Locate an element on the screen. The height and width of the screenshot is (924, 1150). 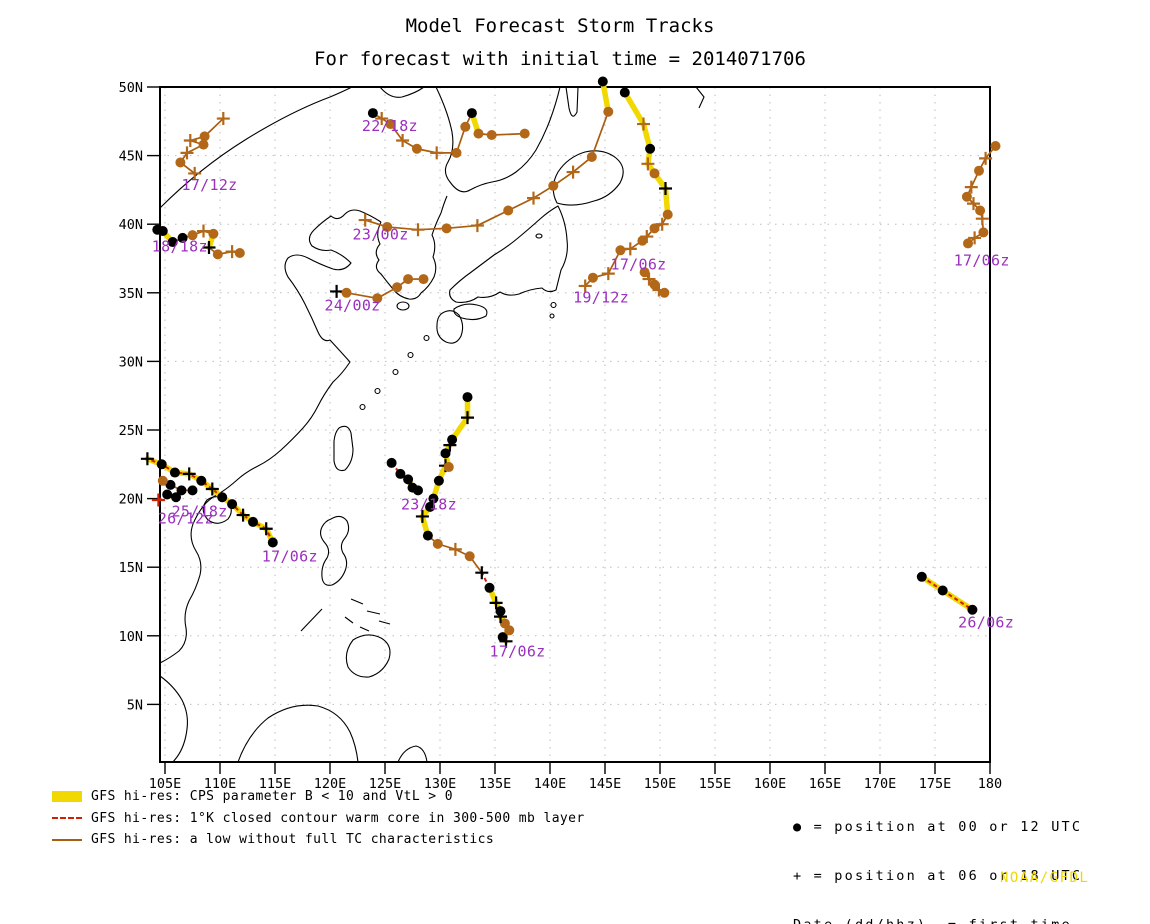
lat-tick-label: 15N is located at coordinates (131, 568).